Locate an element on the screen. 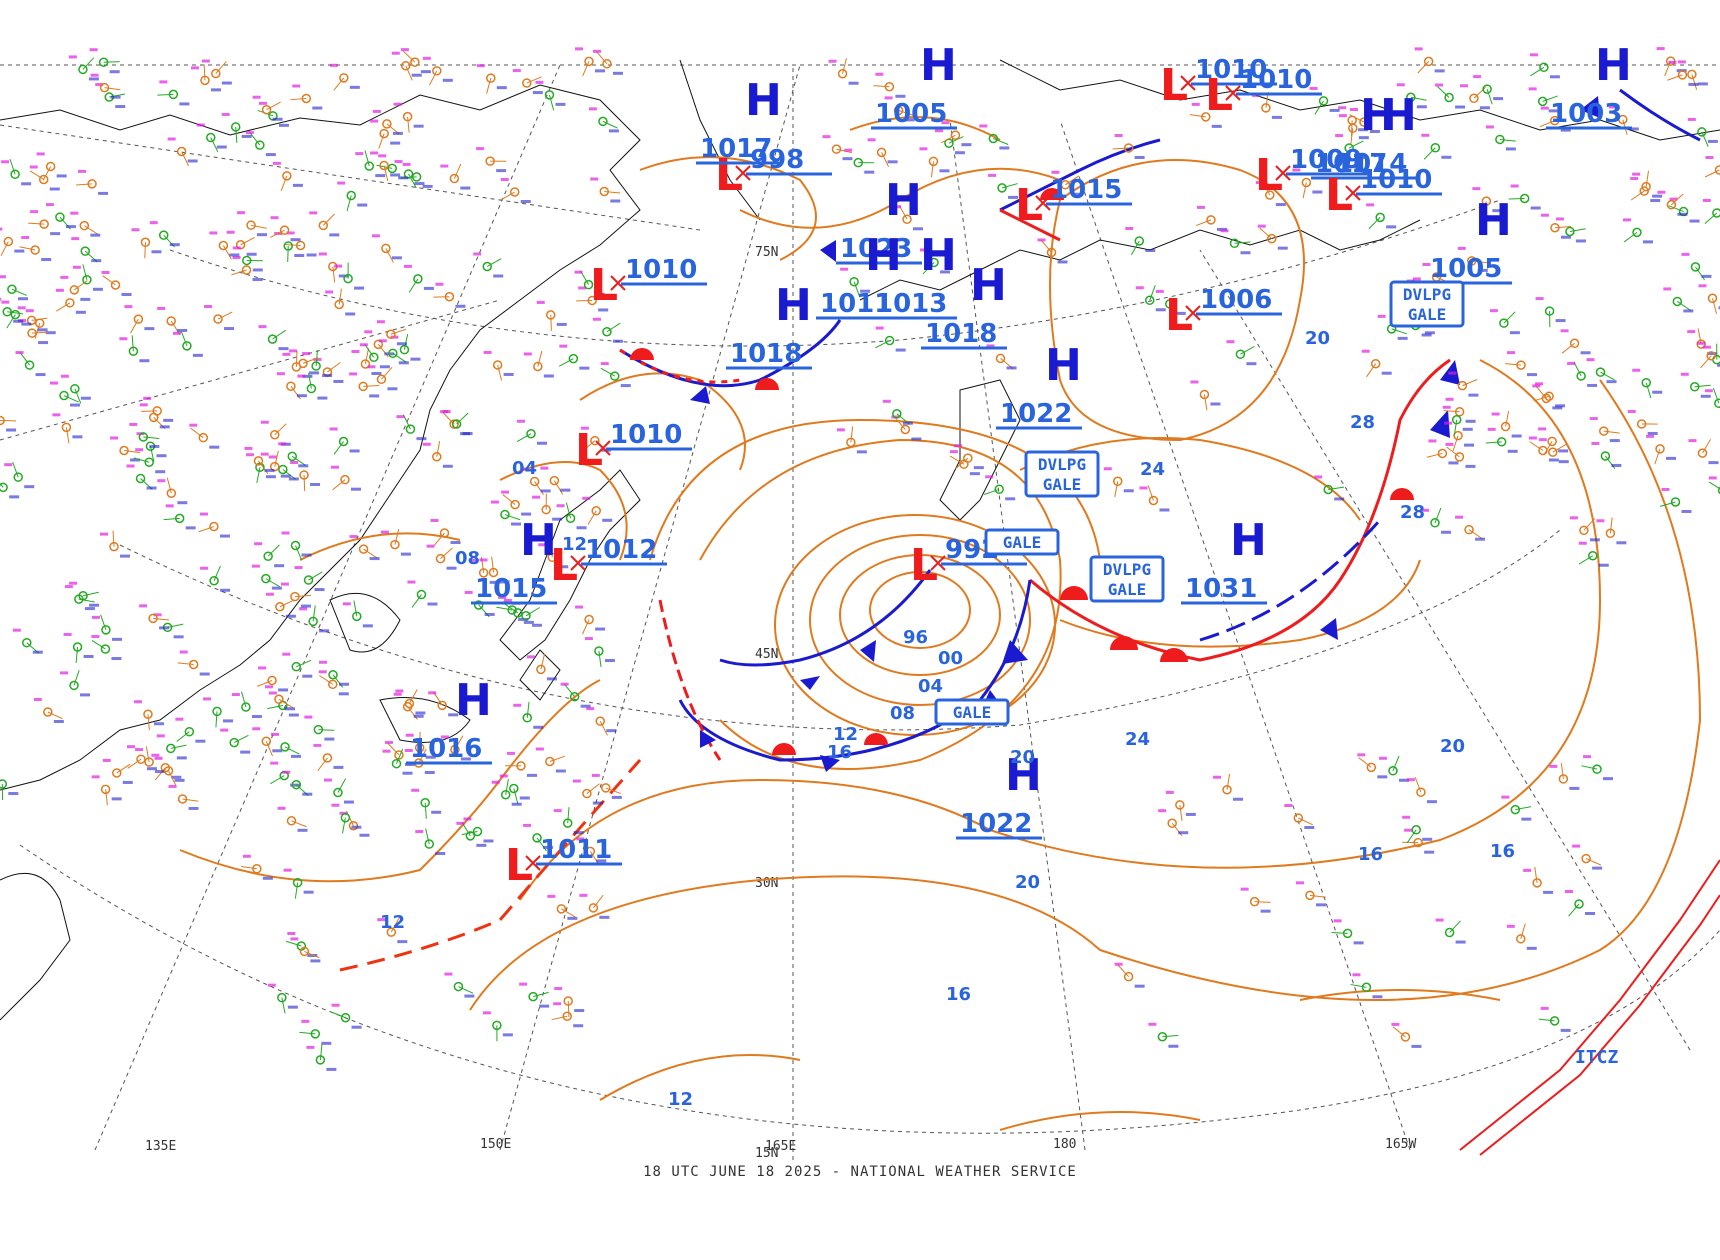  low-pressure-center: L 1006 is located at coordinates (1223, 313).